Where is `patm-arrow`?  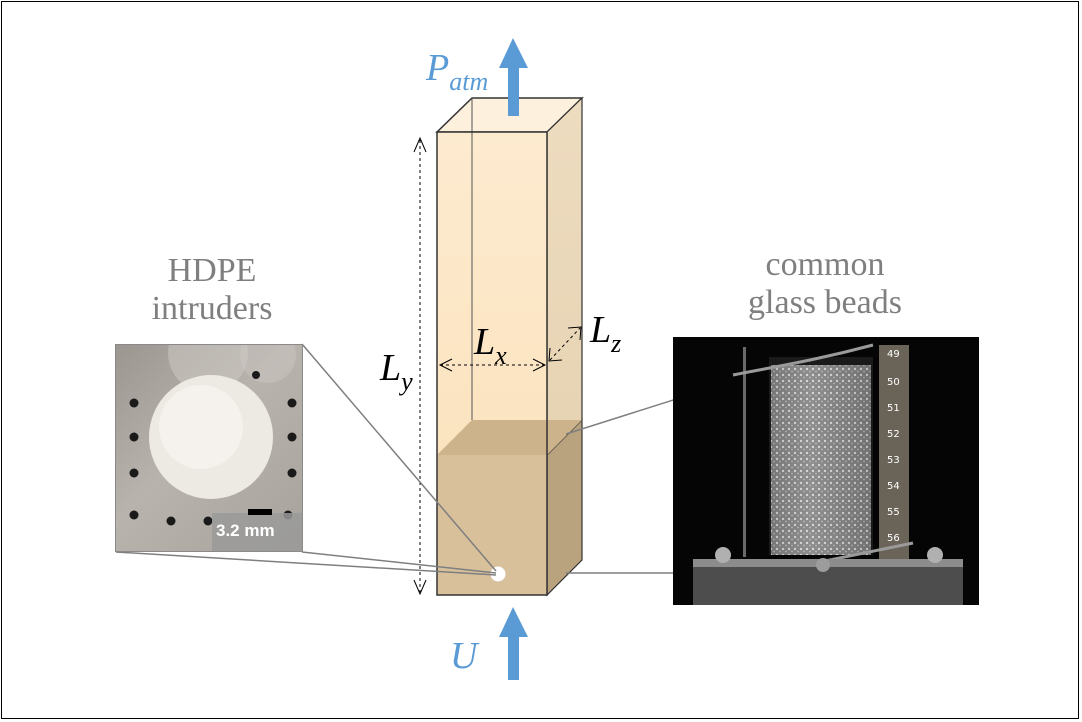 patm-arrow is located at coordinates (513, 77).